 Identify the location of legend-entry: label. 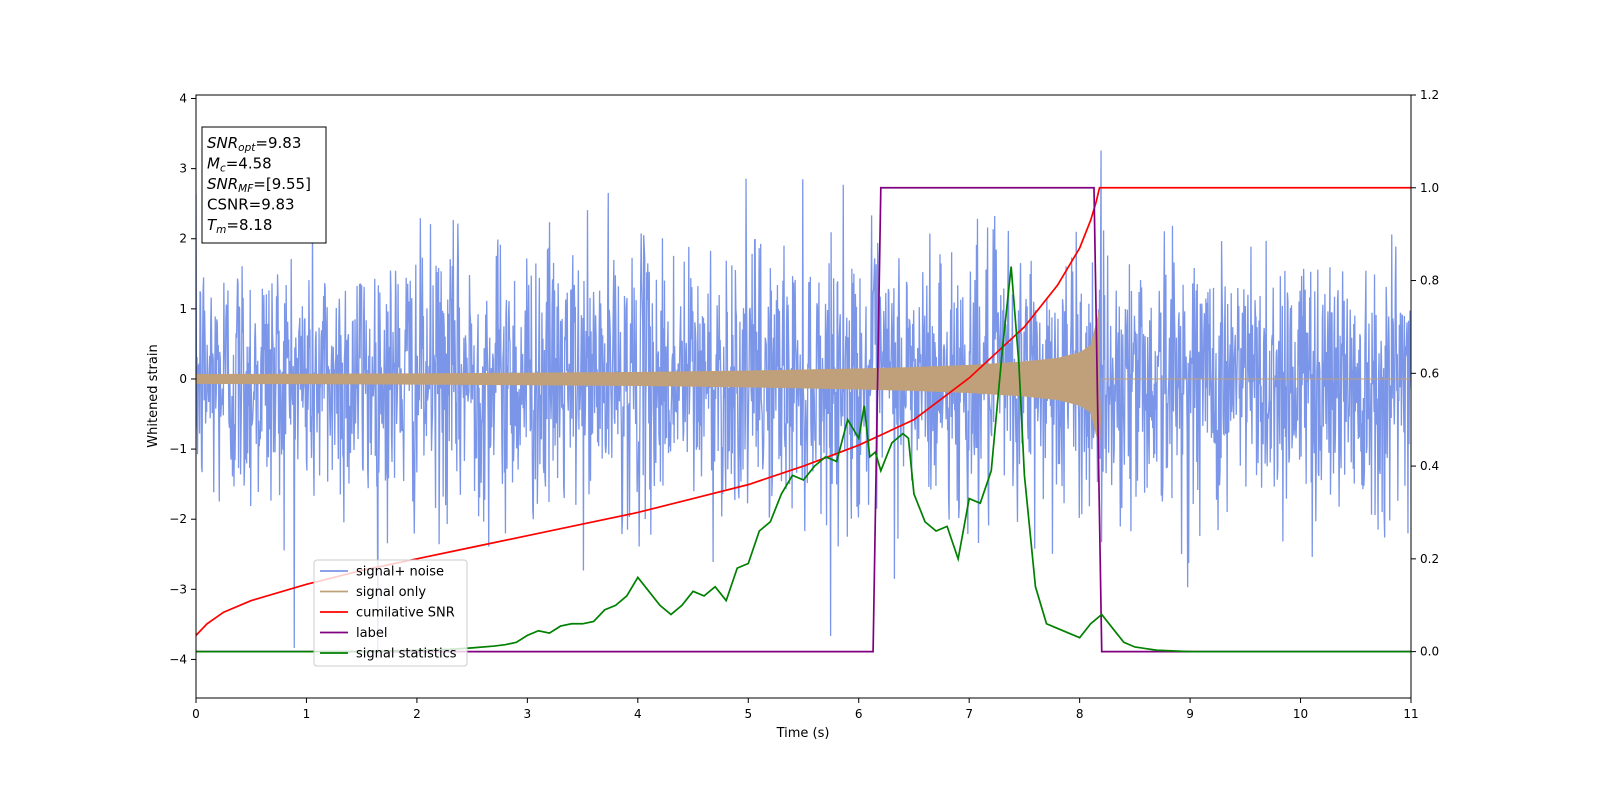
(371, 633).